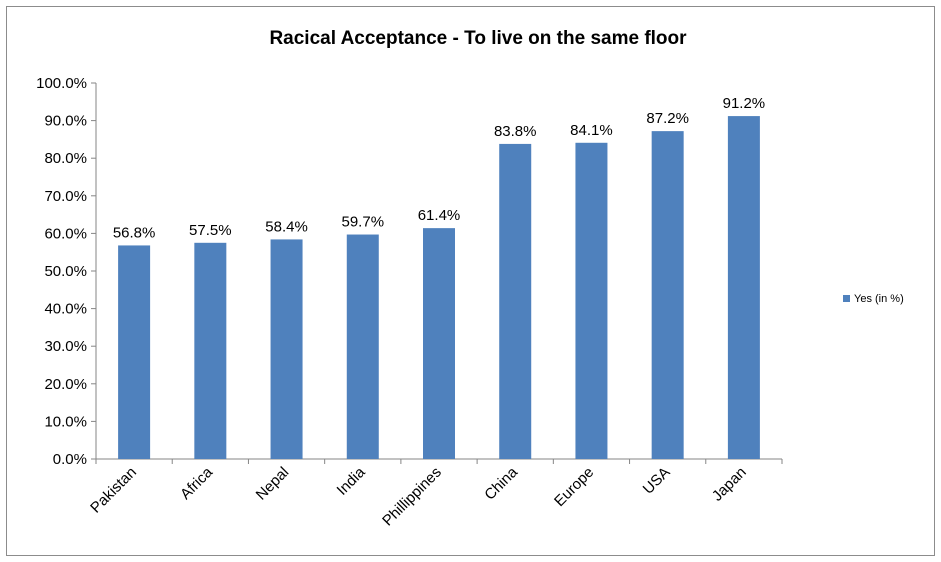 The width and height of the screenshot is (941, 562). What do you see at coordinates (657, 481) in the screenshot?
I see `x-tick-label: USA` at bounding box center [657, 481].